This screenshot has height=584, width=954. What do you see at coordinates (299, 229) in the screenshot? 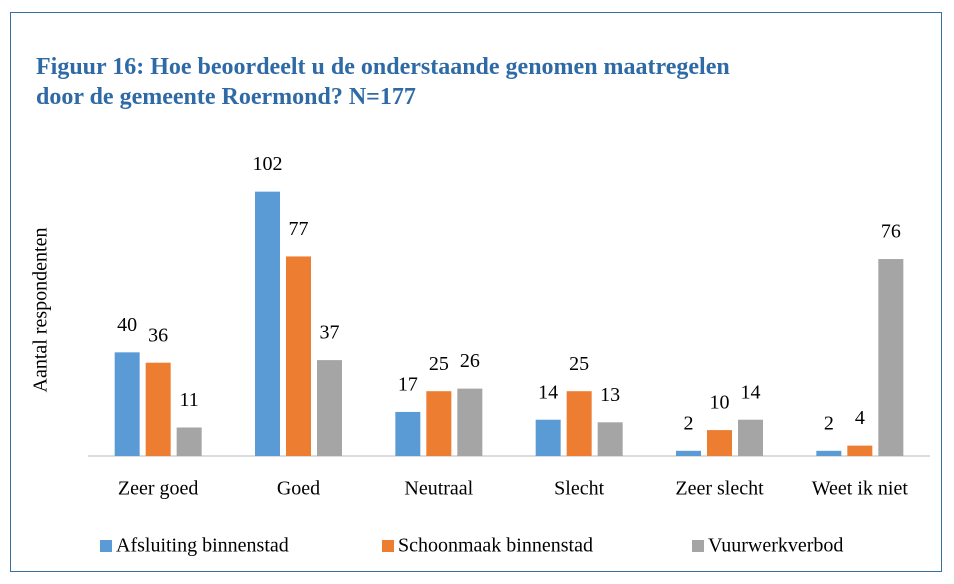
I see `data-label: 77` at bounding box center [299, 229].